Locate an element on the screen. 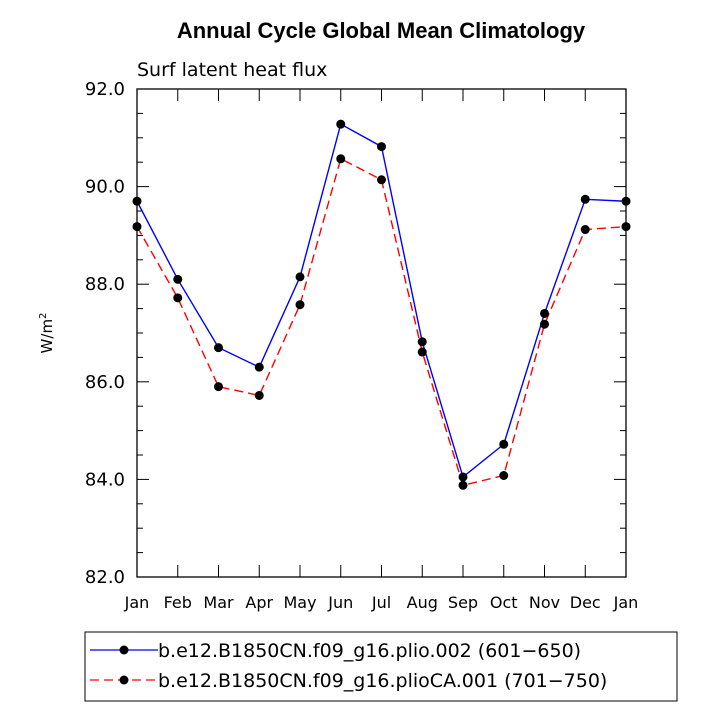 This screenshot has height=718, width=718. legend-box is located at coordinates (381, 666).